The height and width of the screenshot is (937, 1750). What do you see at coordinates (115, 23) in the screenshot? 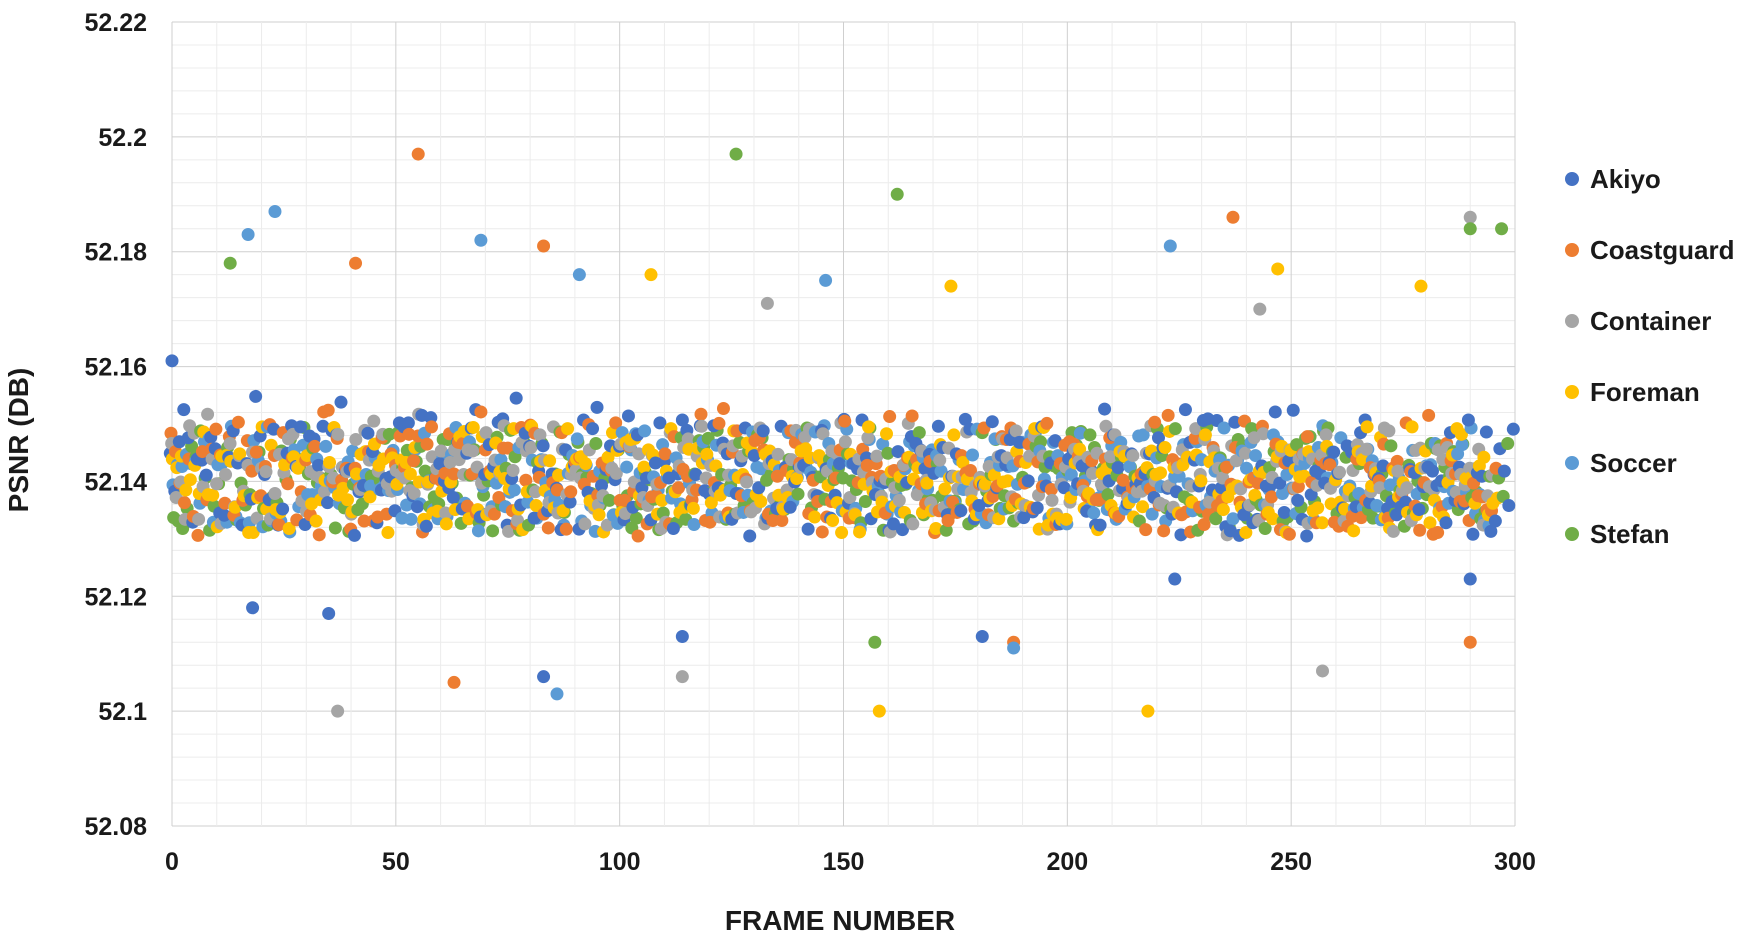
I see `y-tick-label: 52.22` at bounding box center [115, 23].